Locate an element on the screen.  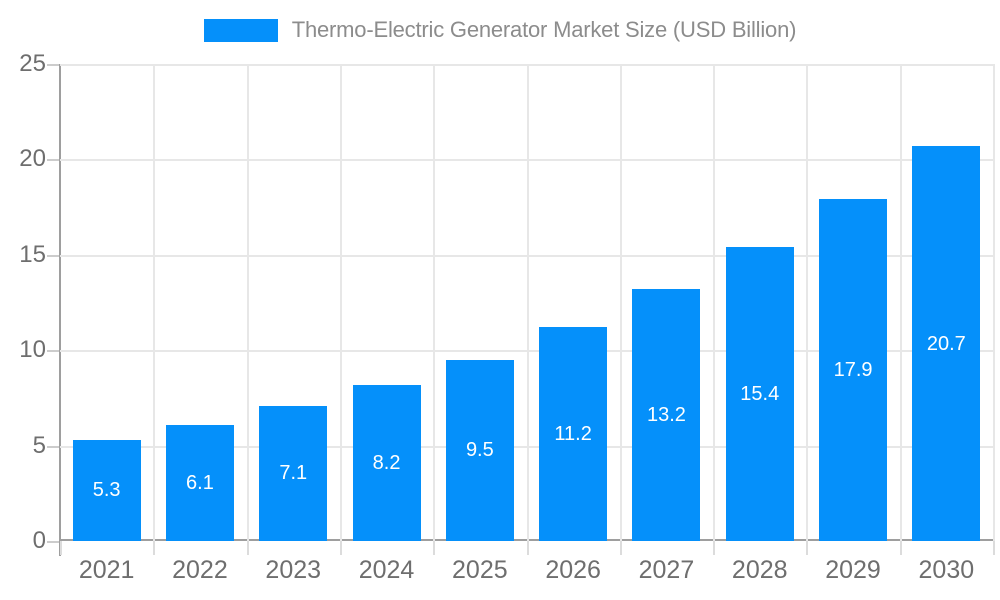
x-axis-label: 2030 is located at coordinates (946, 570).